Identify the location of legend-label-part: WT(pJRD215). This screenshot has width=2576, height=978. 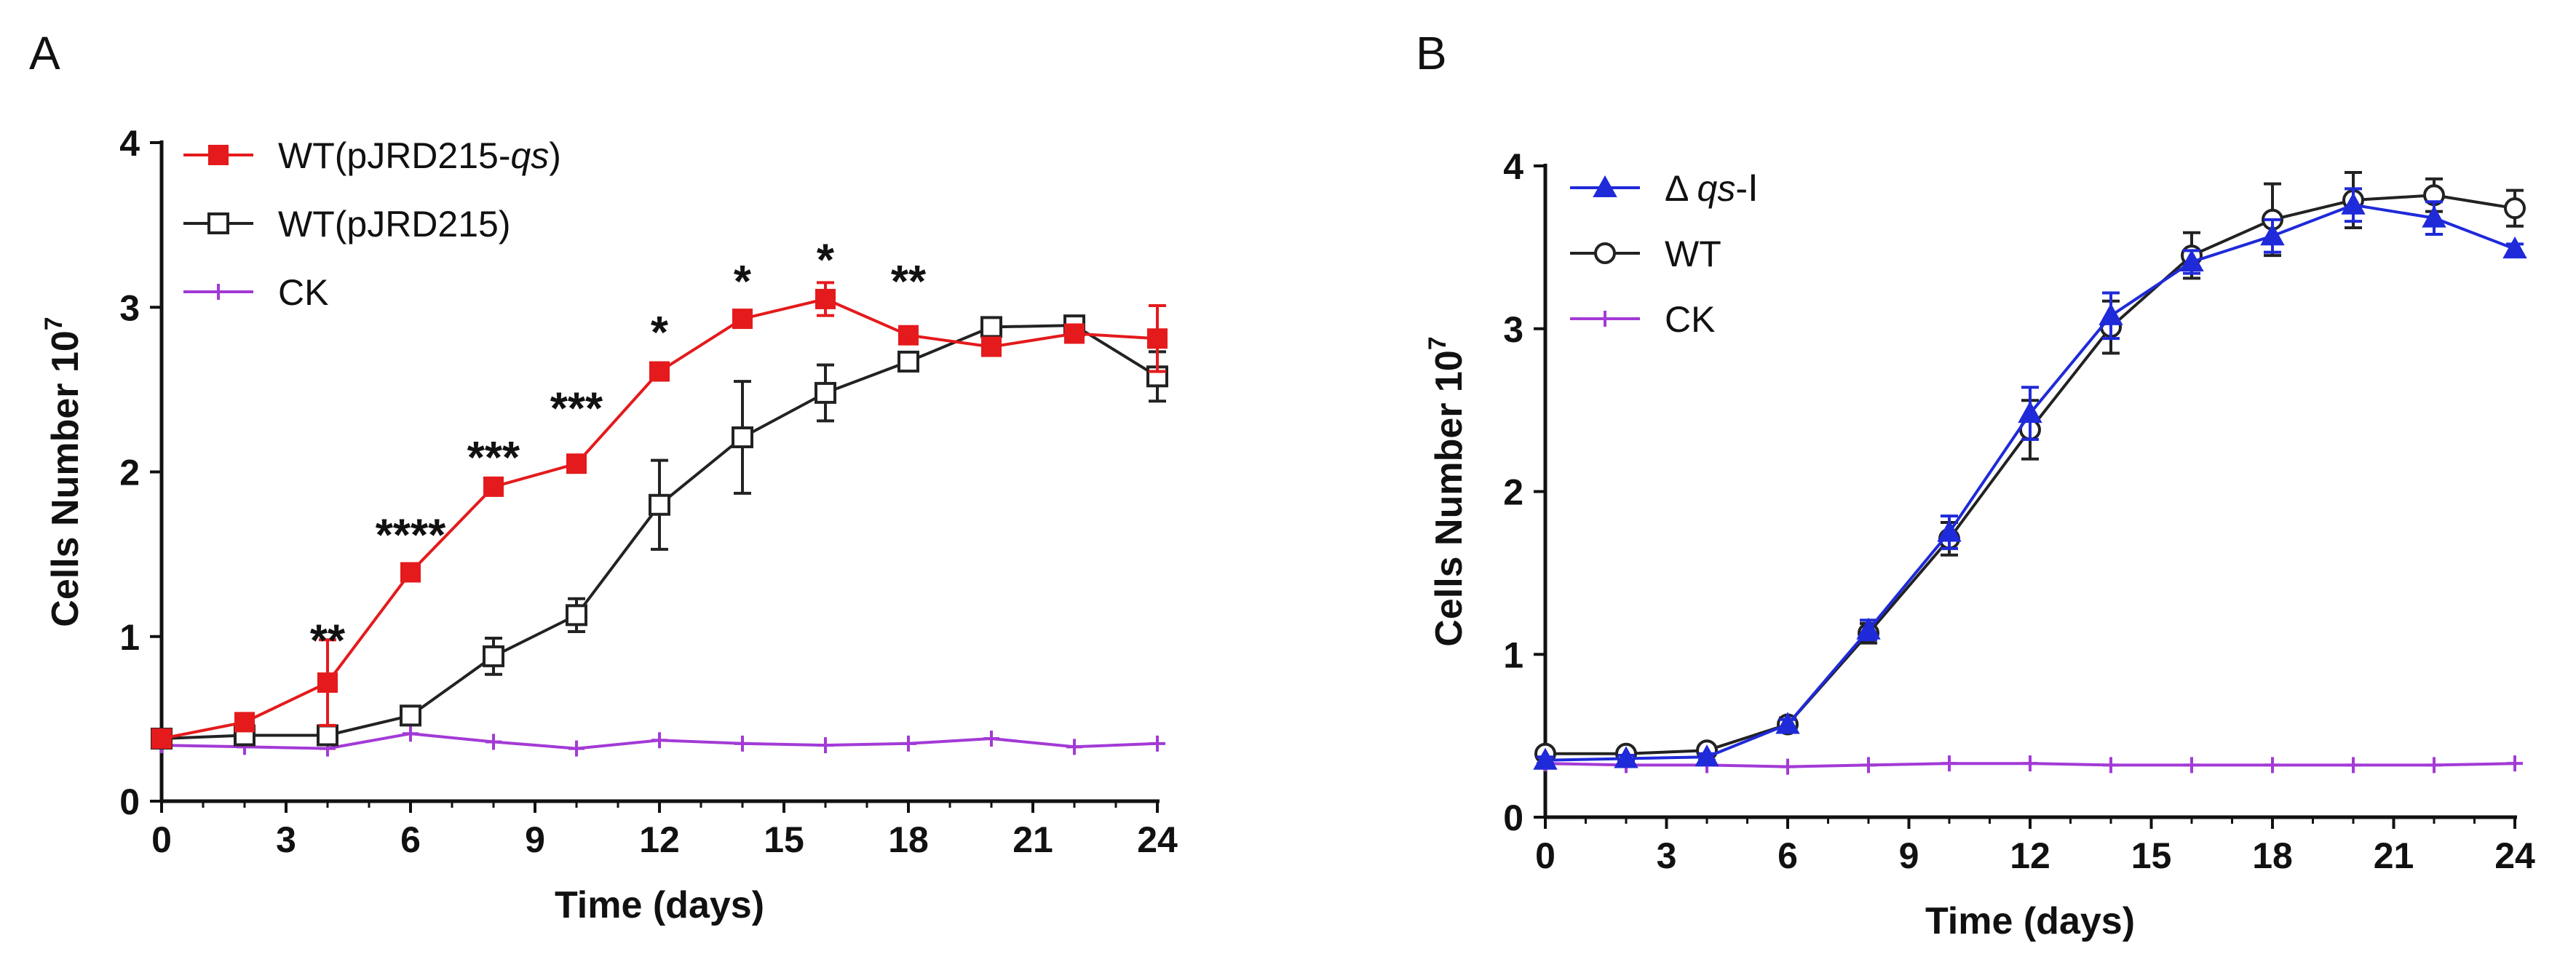
(394, 224).